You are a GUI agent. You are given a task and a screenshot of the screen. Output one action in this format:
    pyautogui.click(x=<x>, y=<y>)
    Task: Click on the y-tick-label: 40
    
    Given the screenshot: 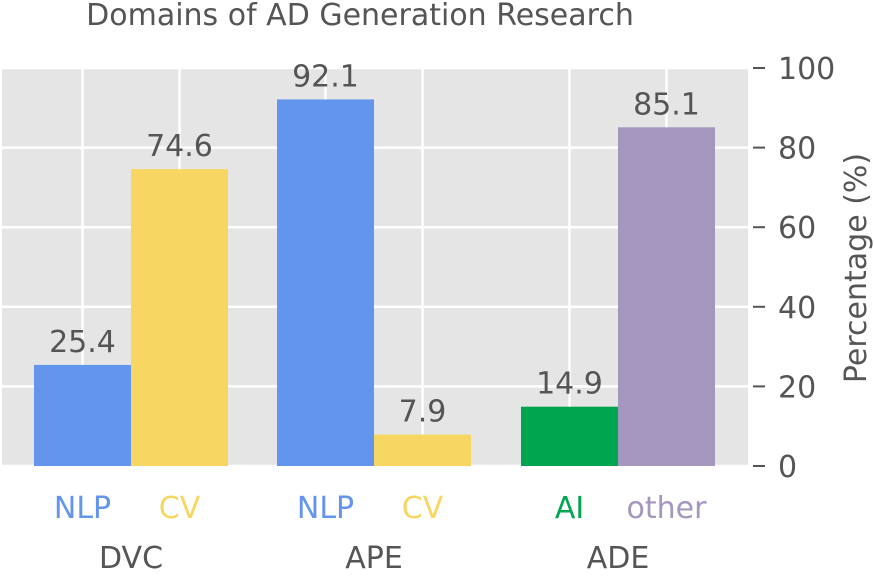 What is the action you would take?
    pyautogui.click(x=797, y=308)
    